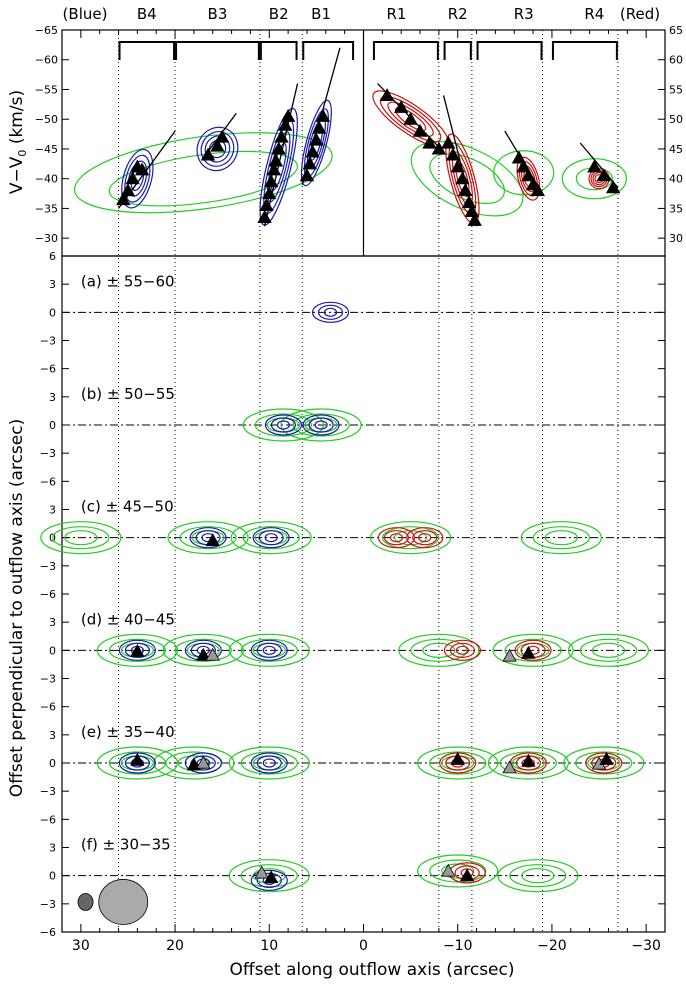 The width and height of the screenshot is (686, 987). Describe the element at coordinates (46, 238) in the screenshot. I see `pv-y-tick-label-left: −30` at that location.